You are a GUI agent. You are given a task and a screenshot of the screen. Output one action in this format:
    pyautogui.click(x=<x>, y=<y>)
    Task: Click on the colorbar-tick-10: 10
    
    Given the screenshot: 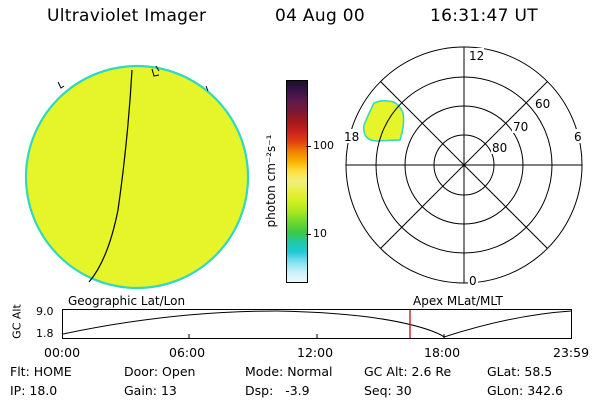 What is the action you would take?
    pyautogui.click(x=320, y=233)
    